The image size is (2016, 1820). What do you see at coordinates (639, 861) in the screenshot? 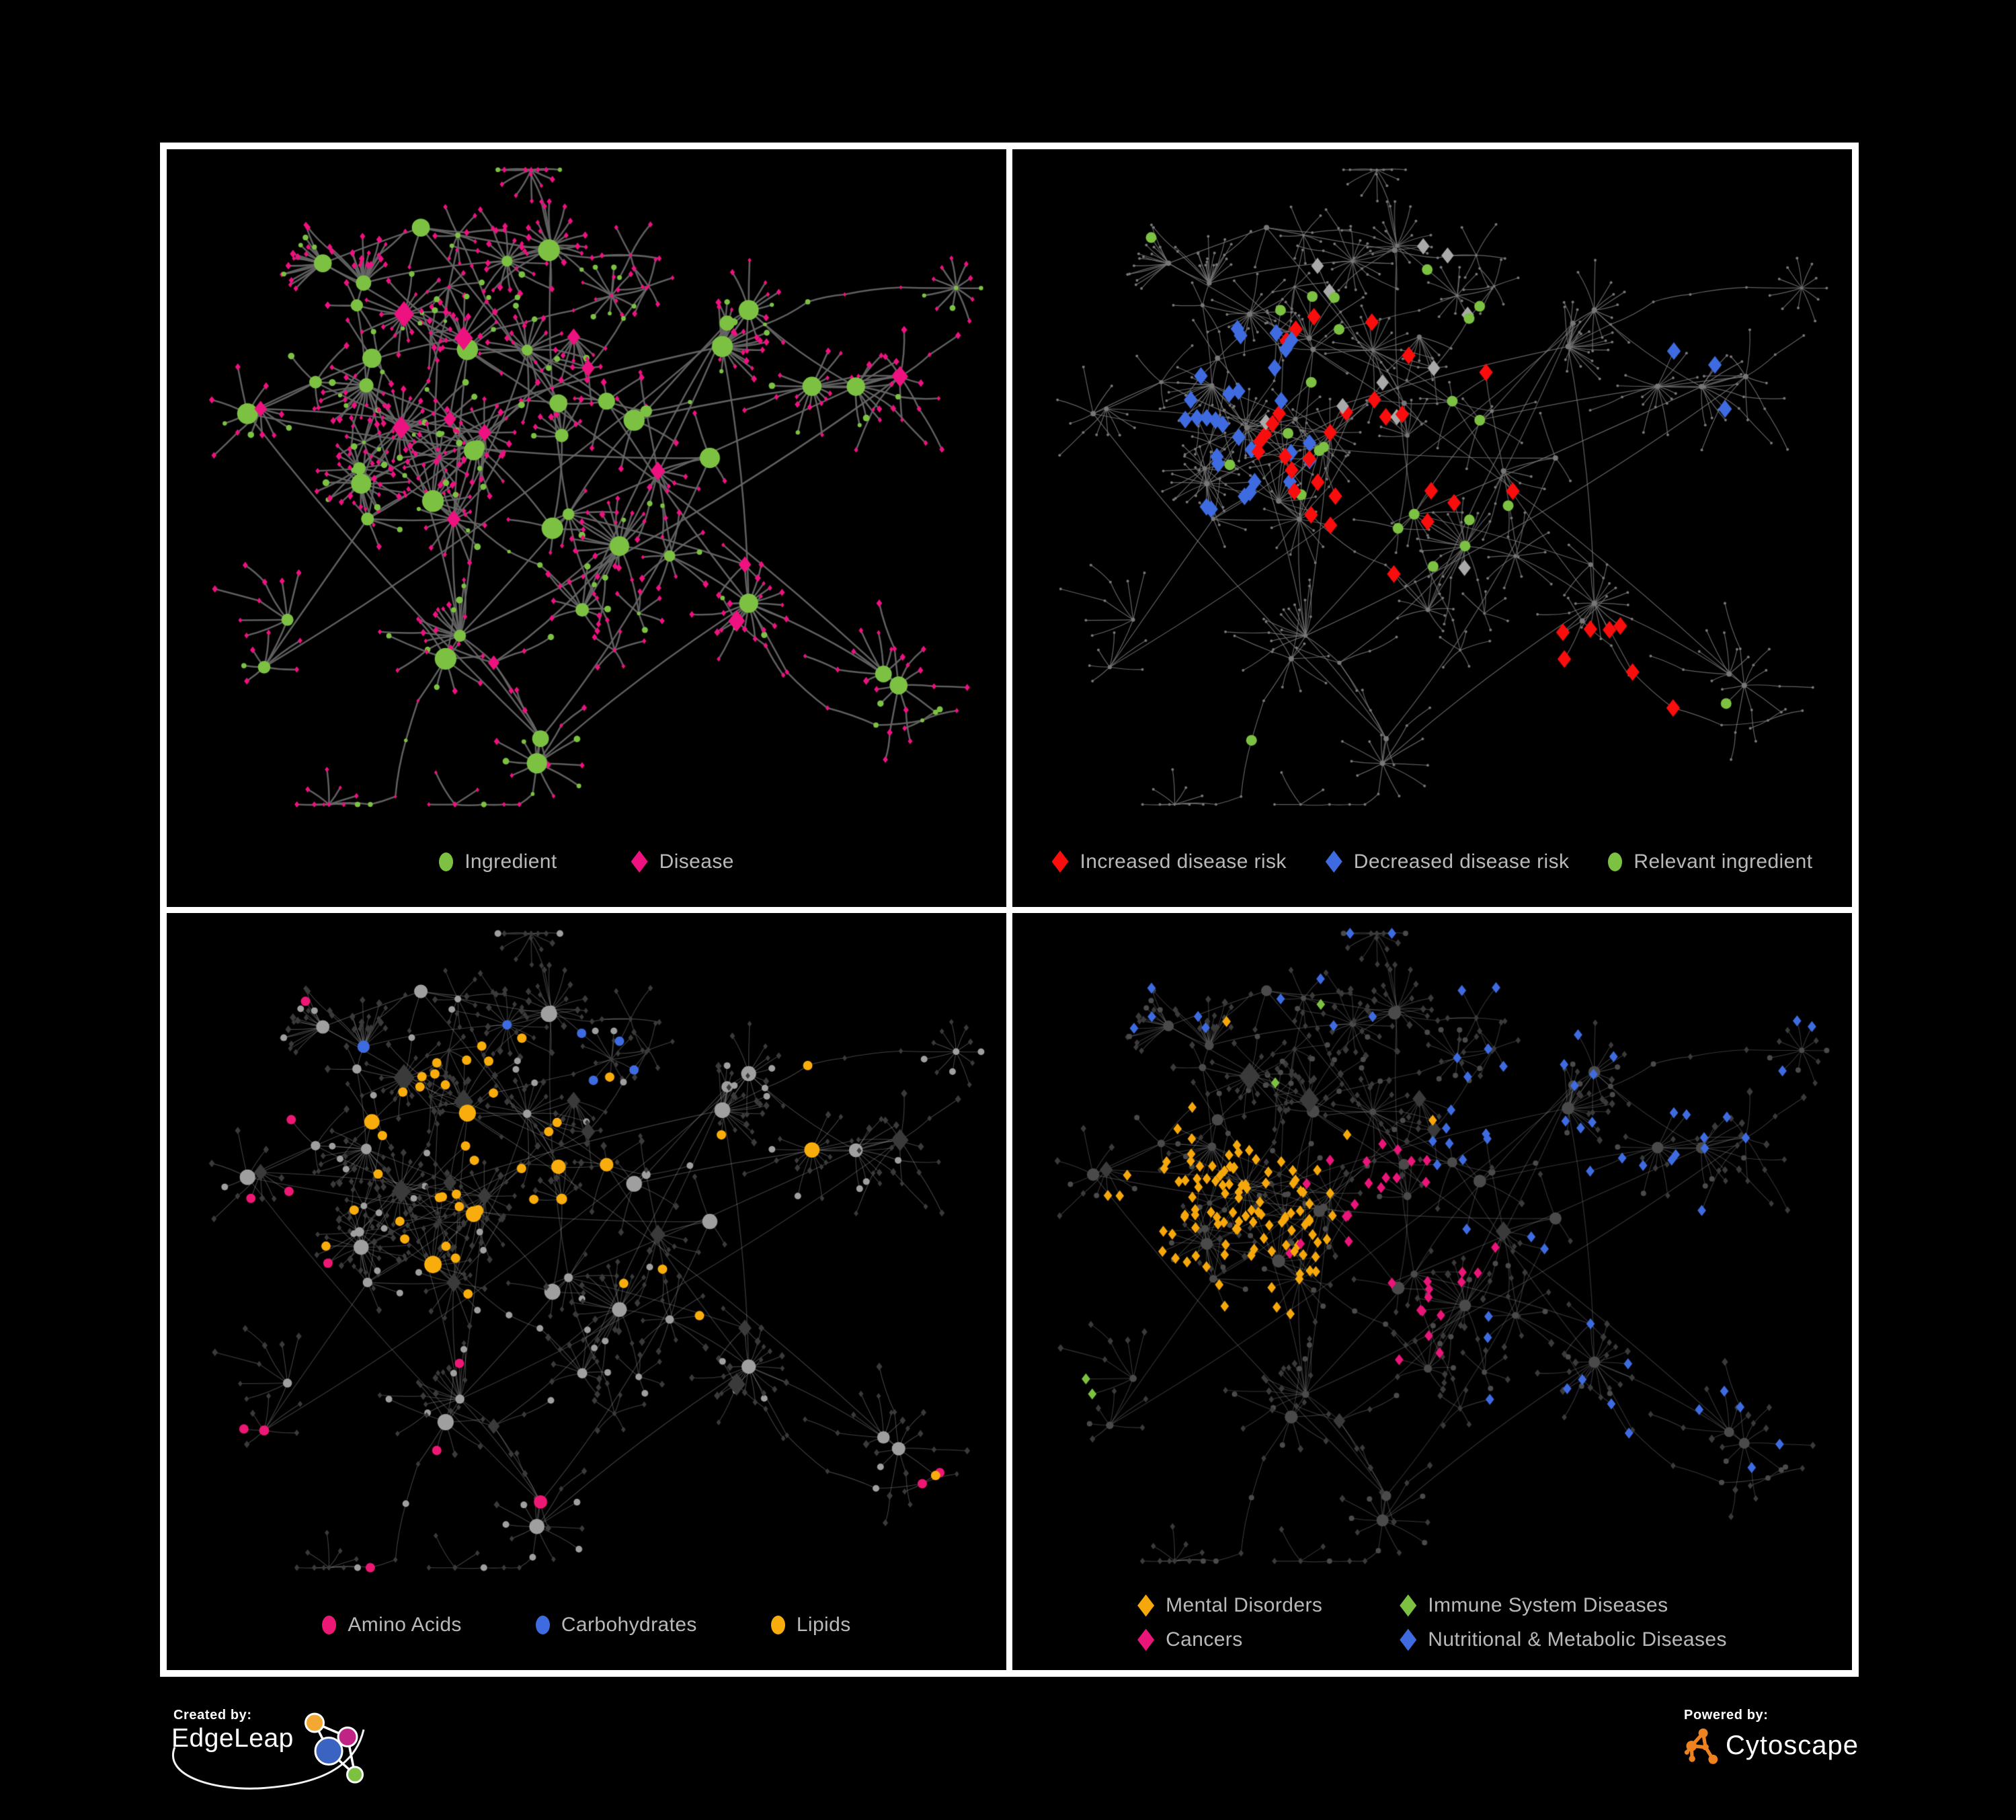
I see `disease-marker-icon` at bounding box center [639, 861].